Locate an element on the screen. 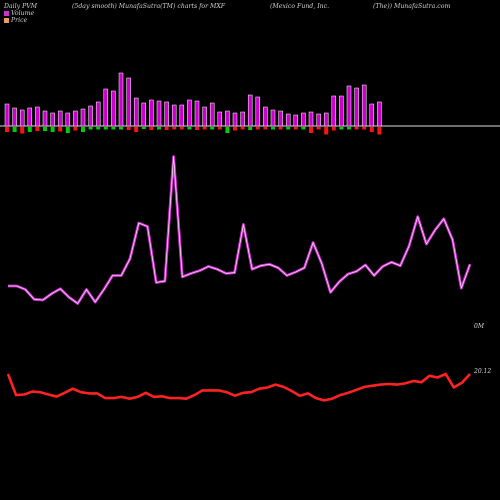 The height and width of the screenshot is (500, 500). legend-volume: Volume is located at coordinates (19, 13).